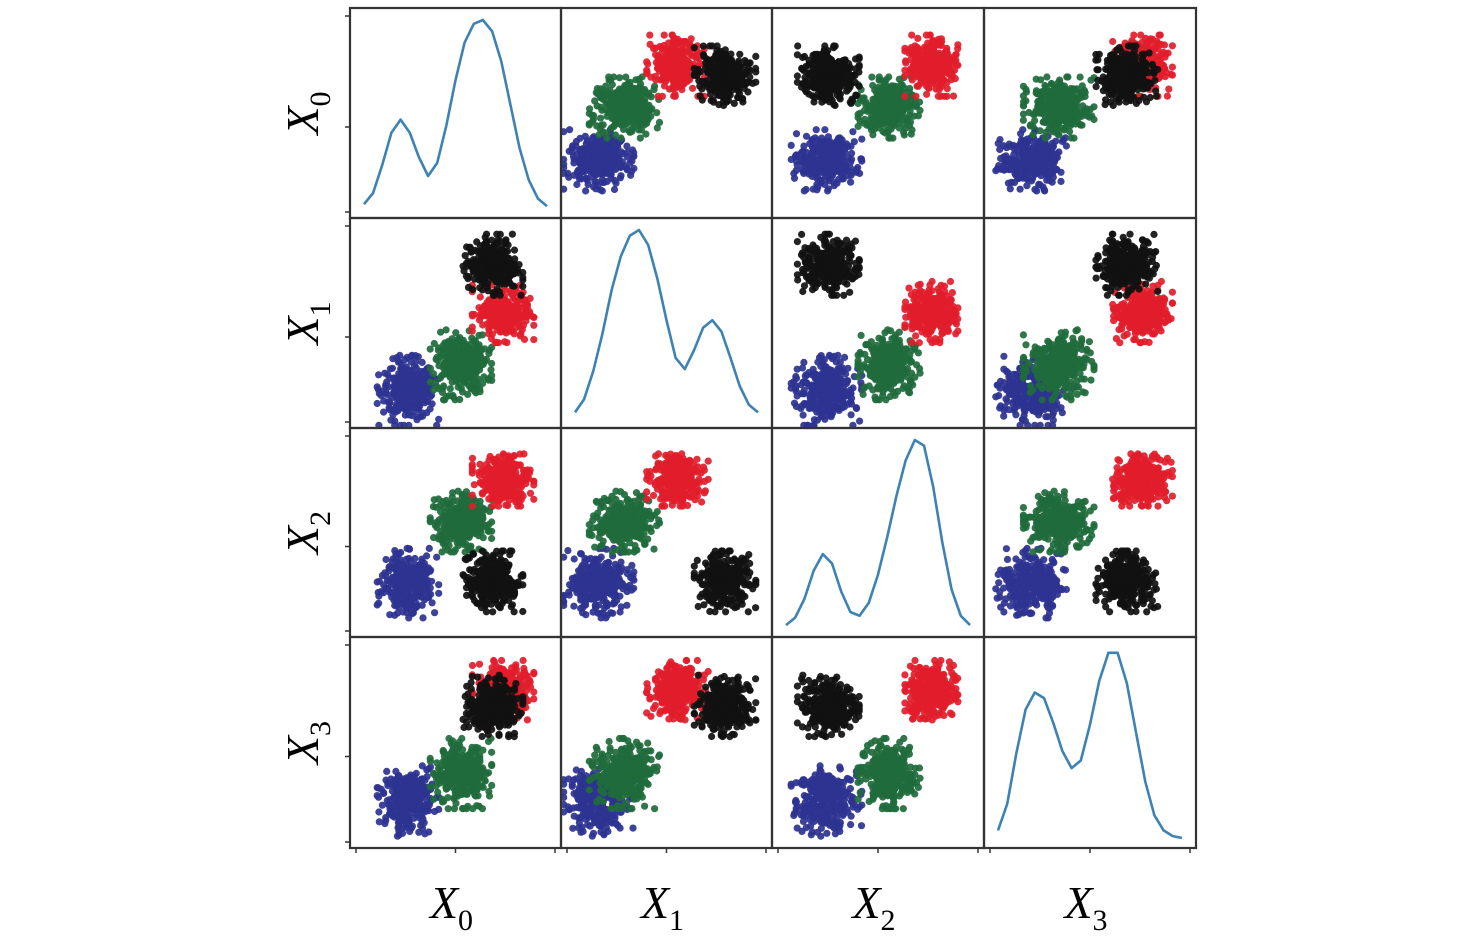 The height and width of the screenshot is (948, 1476). Describe the element at coordinates (455, 113) in the screenshot. I see `cell-r0-c0` at that location.